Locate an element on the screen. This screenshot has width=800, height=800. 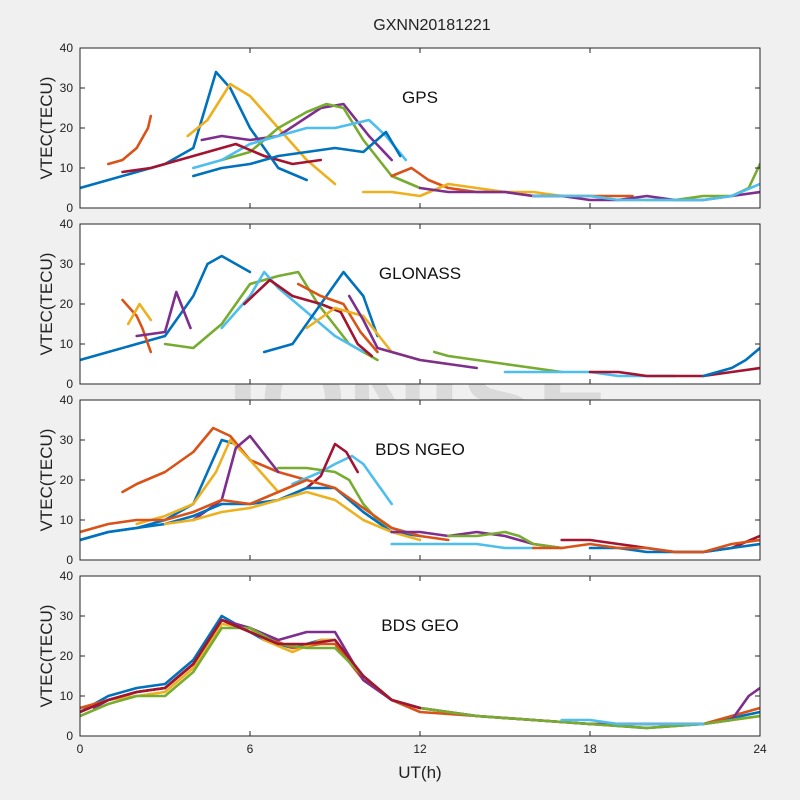
x-tick-label: 12 is located at coordinates (420, 749).